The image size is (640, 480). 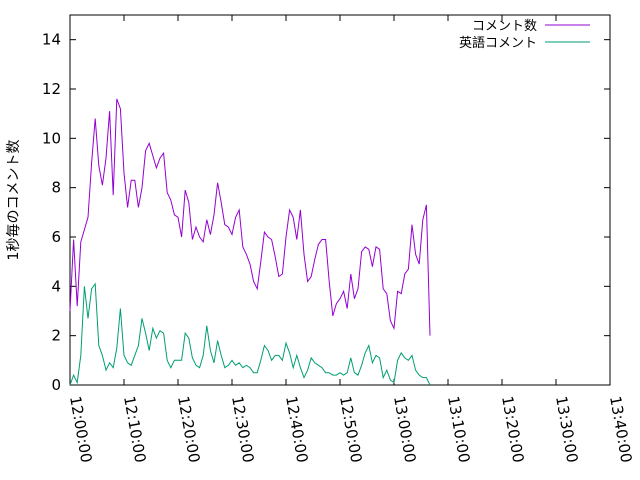 I want to click on y-tick-label: 4, so click(x=56, y=286).